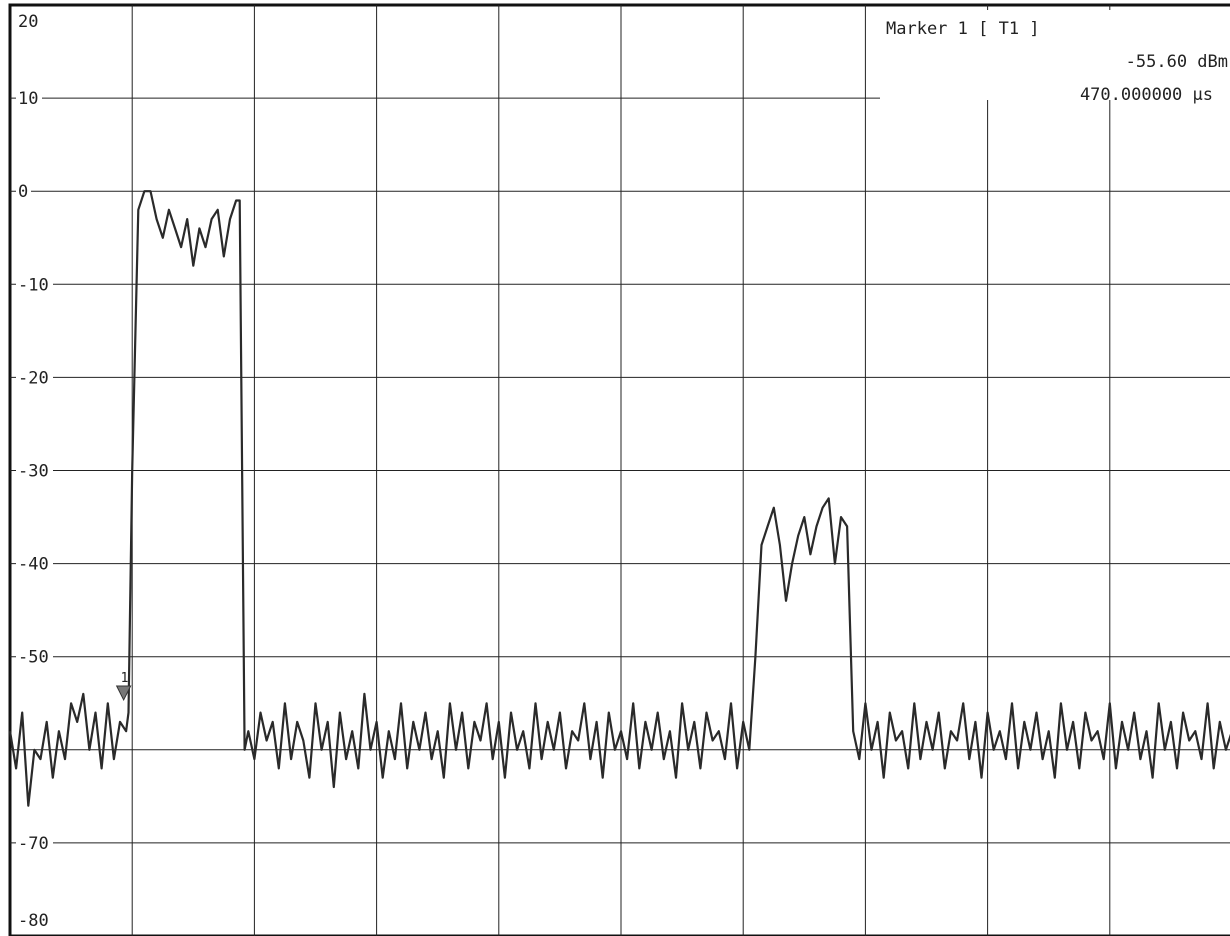 This screenshot has height=936, width=1230. I want to click on y-tick-label: -80, so click(33, 921).